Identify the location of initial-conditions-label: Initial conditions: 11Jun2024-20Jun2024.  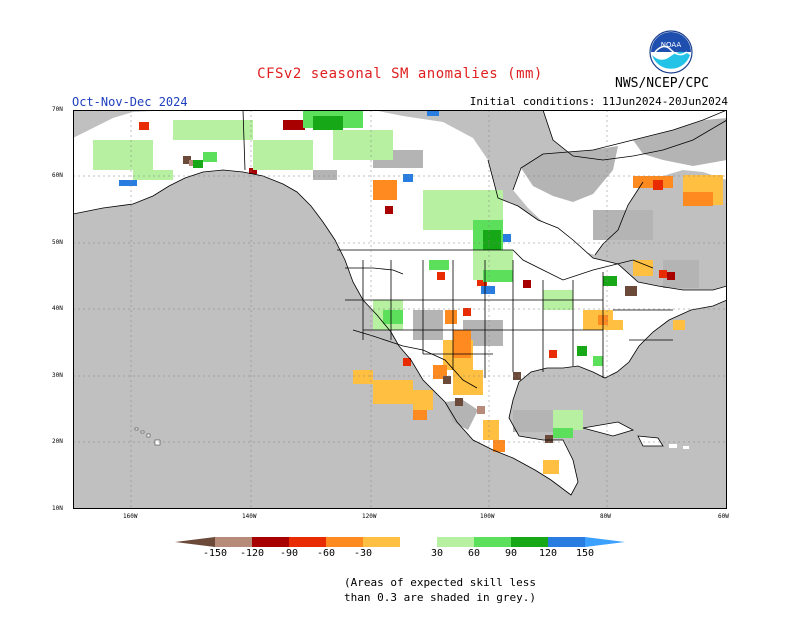
(598, 101).